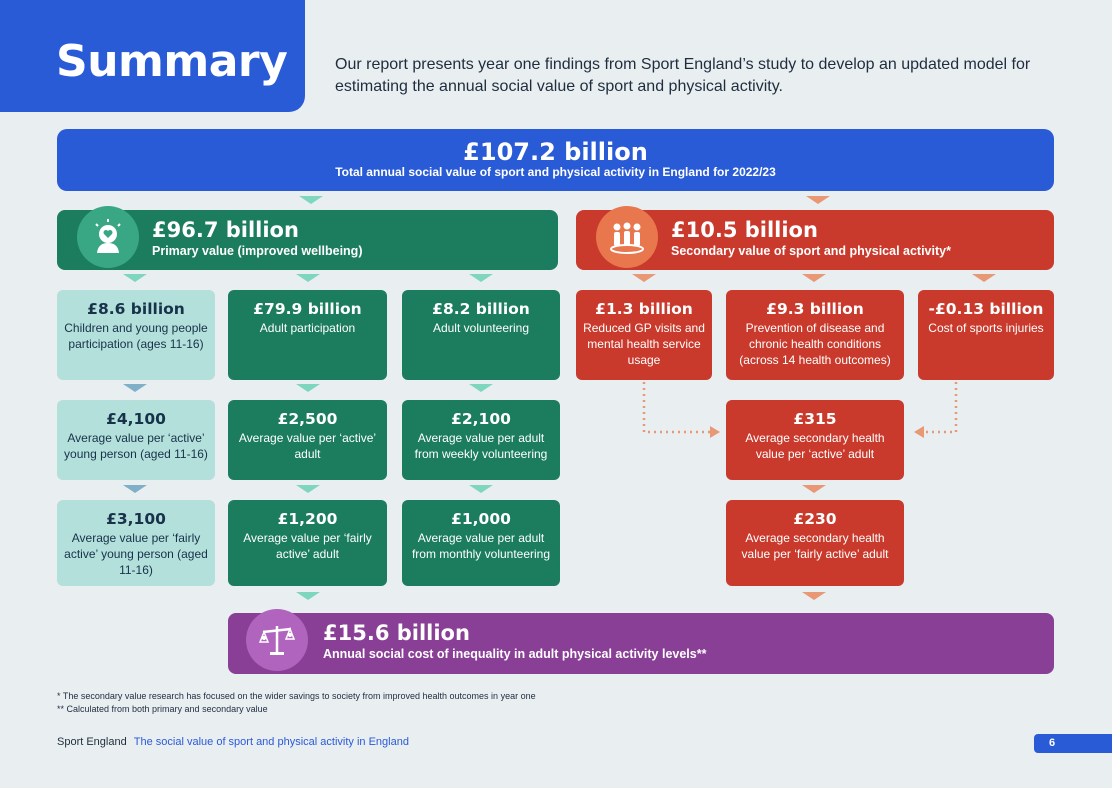 The image size is (1112, 788). Describe the element at coordinates (307, 419) in the screenshot. I see `box-value: £2,500` at that location.